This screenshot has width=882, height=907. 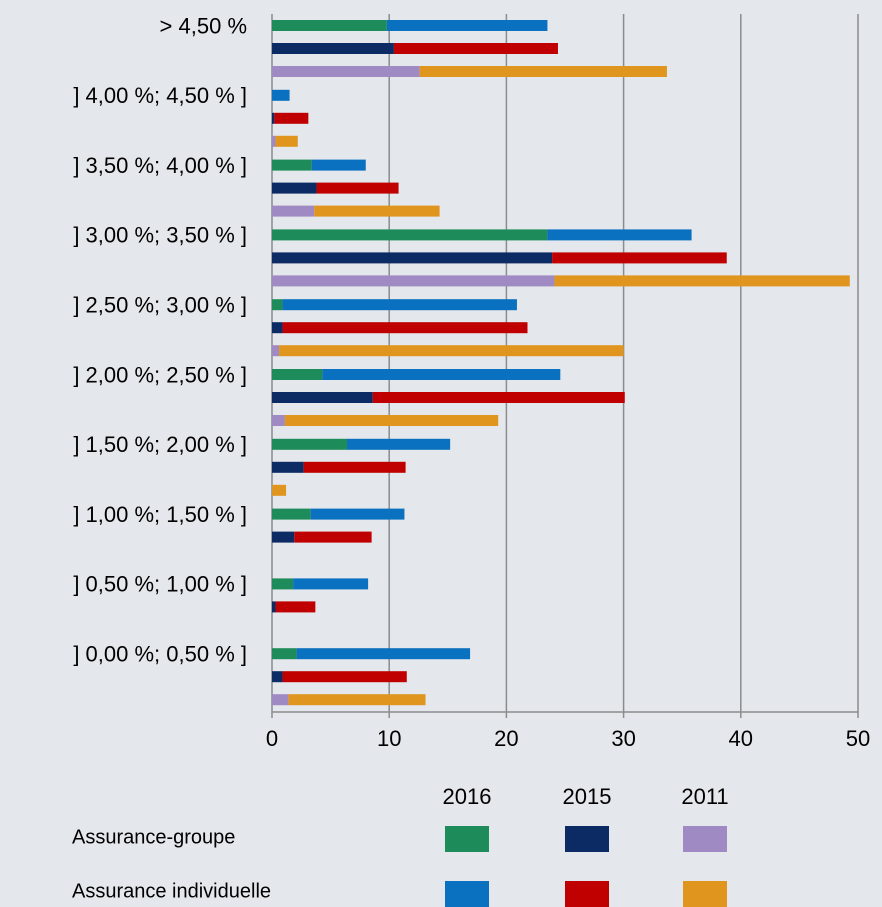 I want to click on legend-year: 2015, so click(x=587, y=796).